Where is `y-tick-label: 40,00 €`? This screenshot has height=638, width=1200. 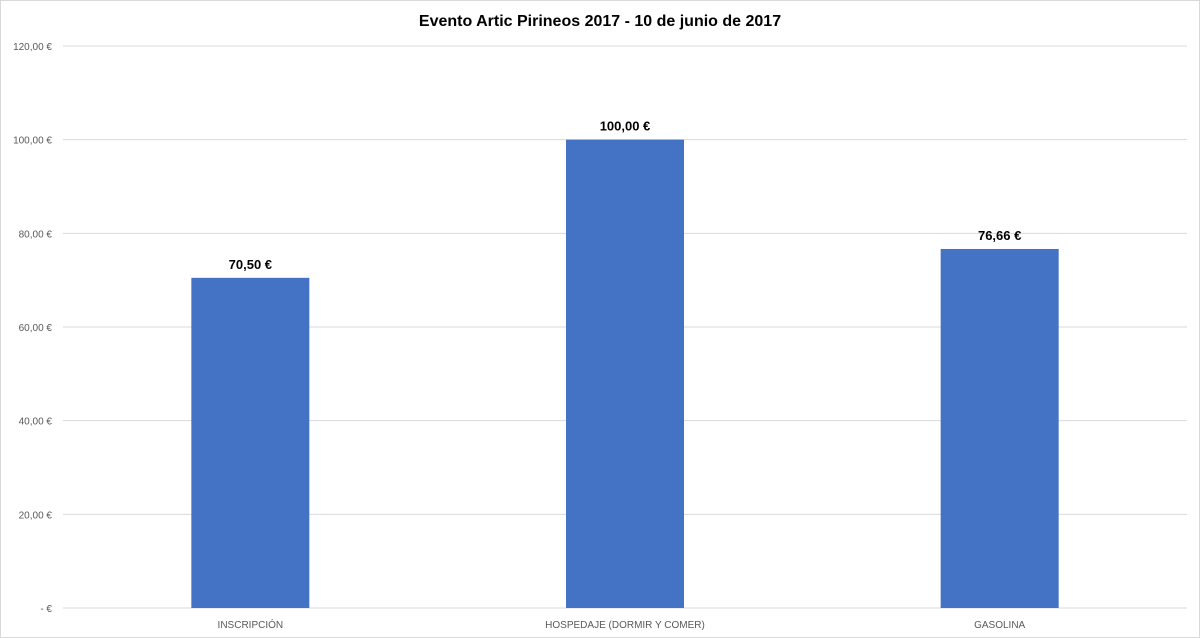 y-tick-label: 40,00 € is located at coordinates (36, 422).